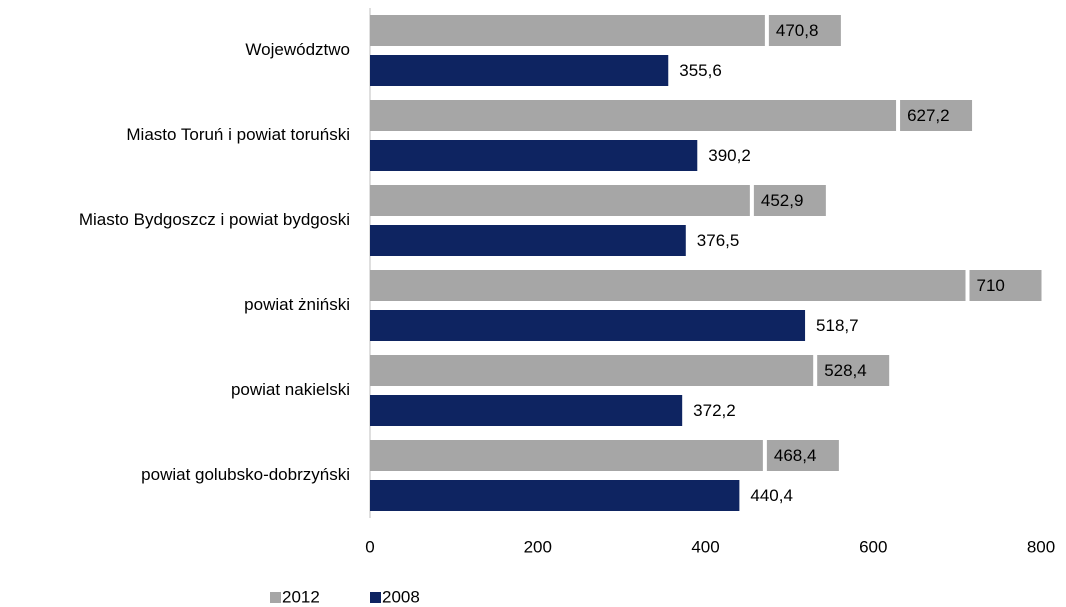 The image size is (1066, 607). I want to click on value-label: 355,6, so click(700, 70).